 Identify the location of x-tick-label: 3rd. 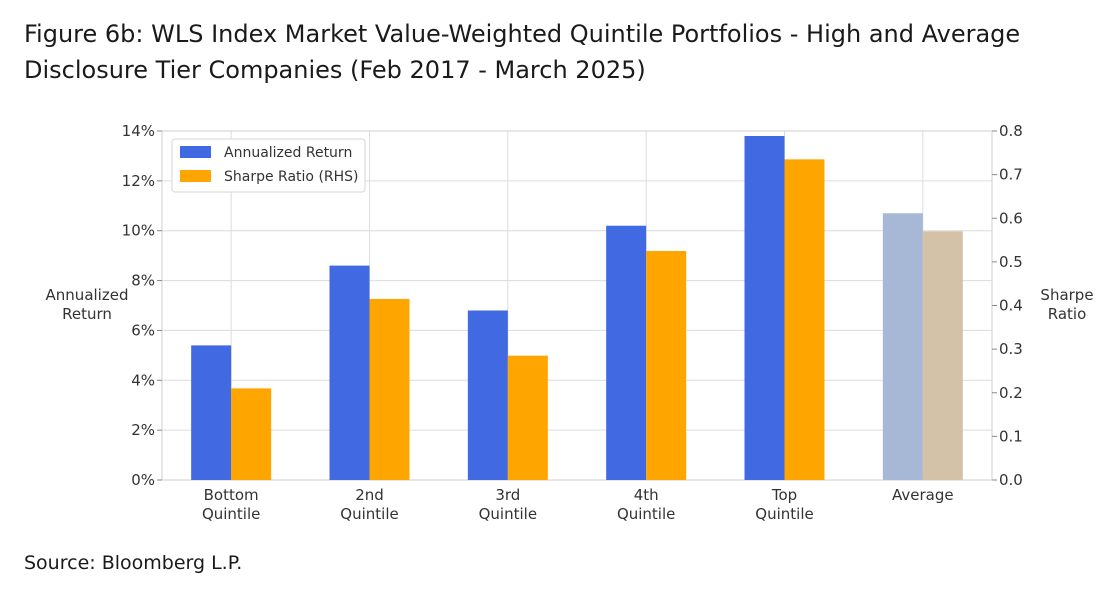
(507, 495).